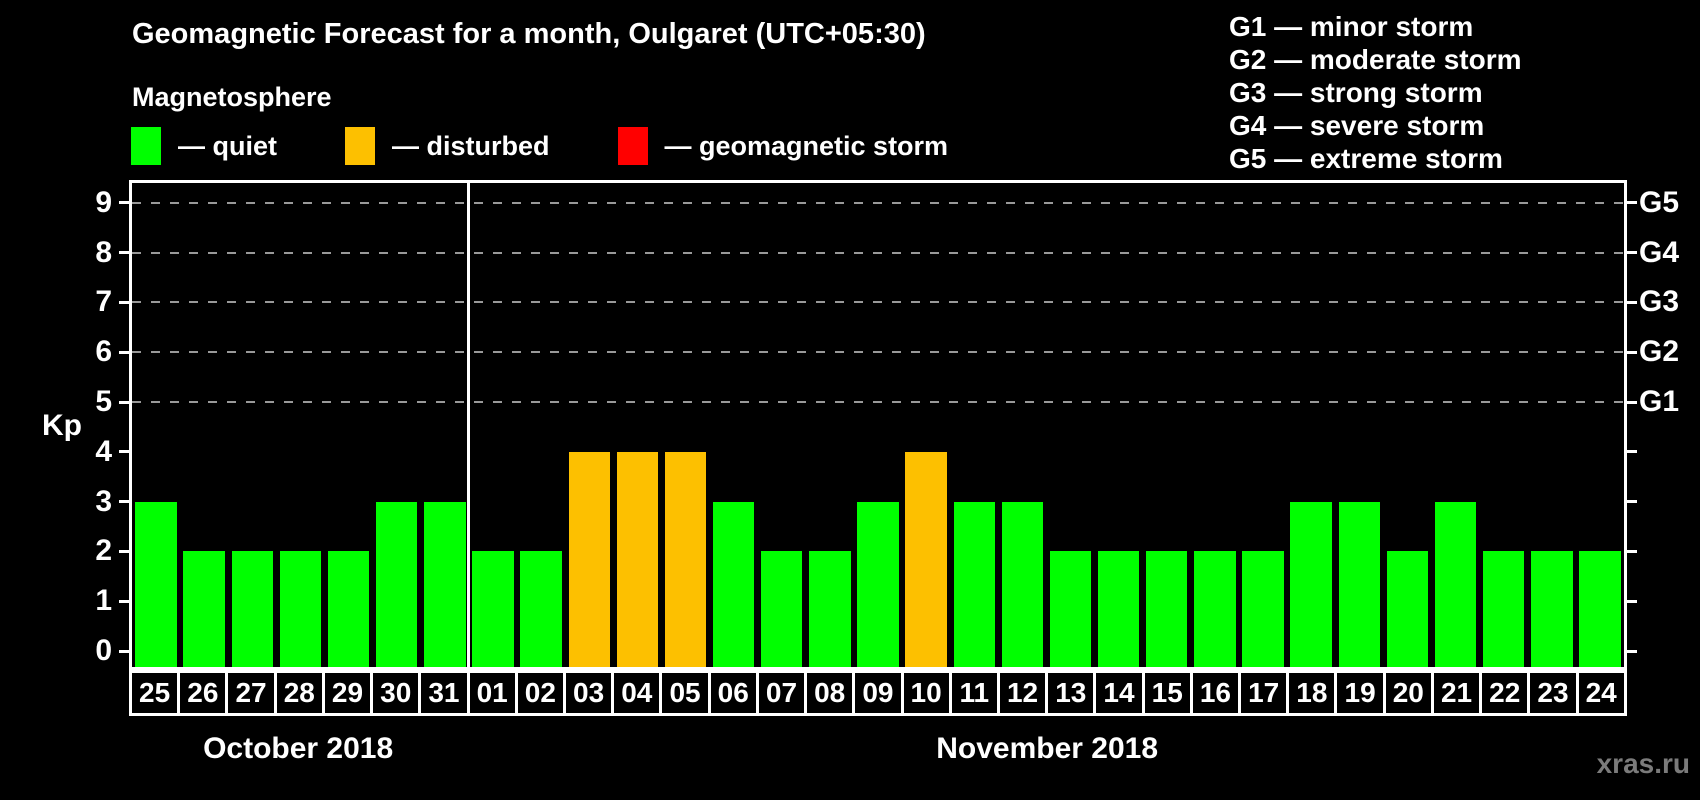  What do you see at coordinates (1022, 693) in the screenshot?
I see `day-label: 12` at bounding box center [1022, 693].